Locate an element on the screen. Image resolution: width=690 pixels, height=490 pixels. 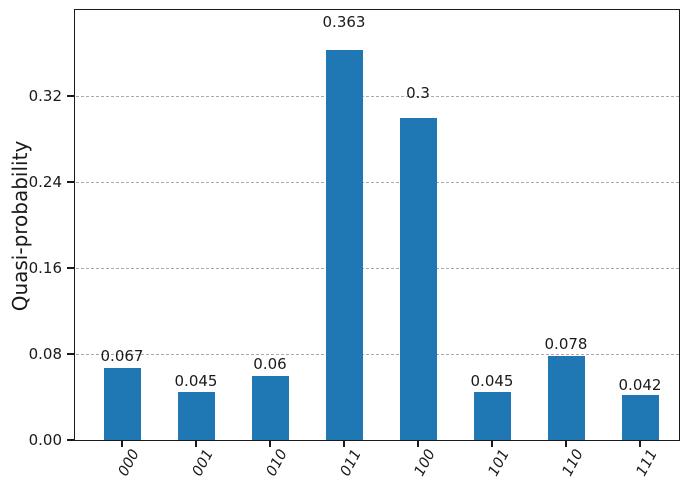
gridline-0.16 is located at coordinates (377, 268).